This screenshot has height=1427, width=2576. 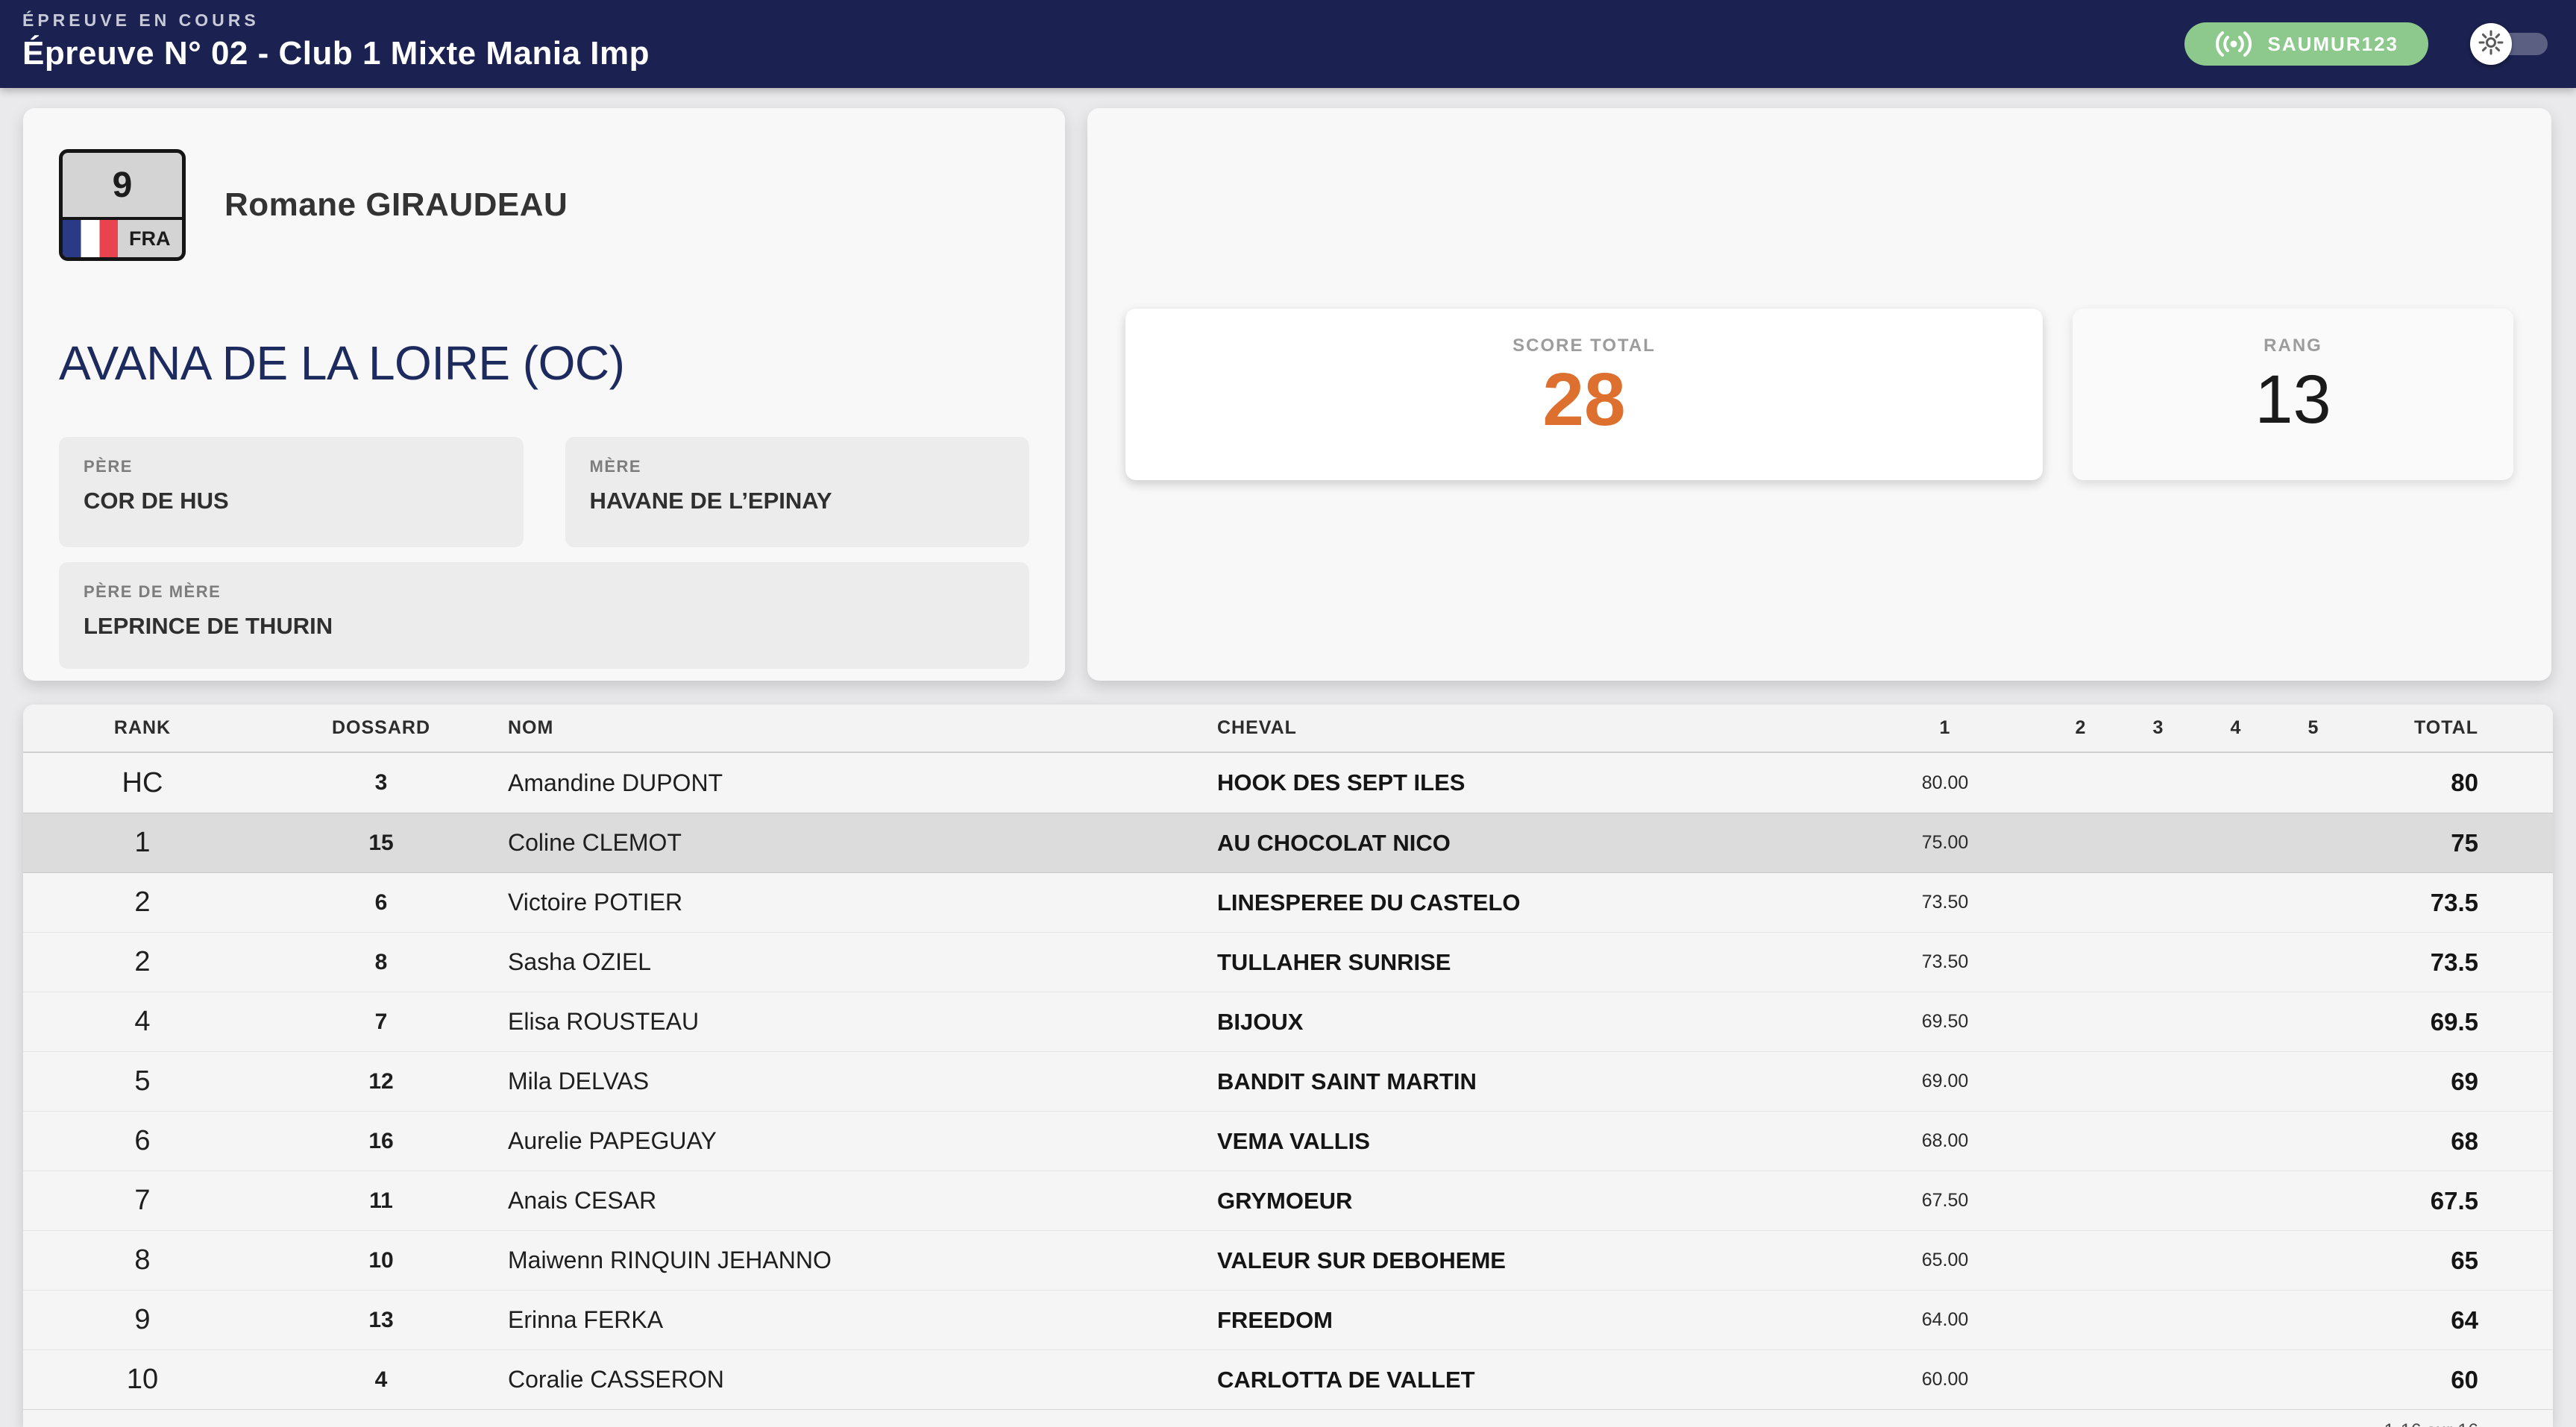 What do you see at coordinates (381, 902) in the screenshot?
I see `cell-dossard: 6` at bounding box center [381, 902].